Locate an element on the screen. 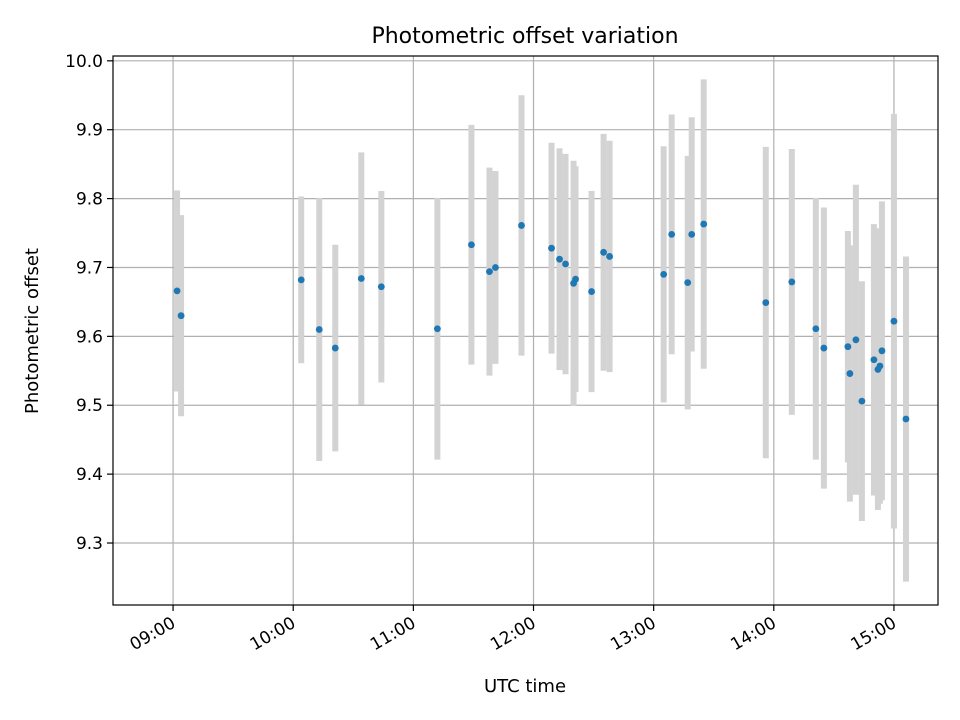  y-axis: 9.3 9.4 9.5 9.6 9.7 9.8 9.9 10.0 is located at coordinates (89, 303).